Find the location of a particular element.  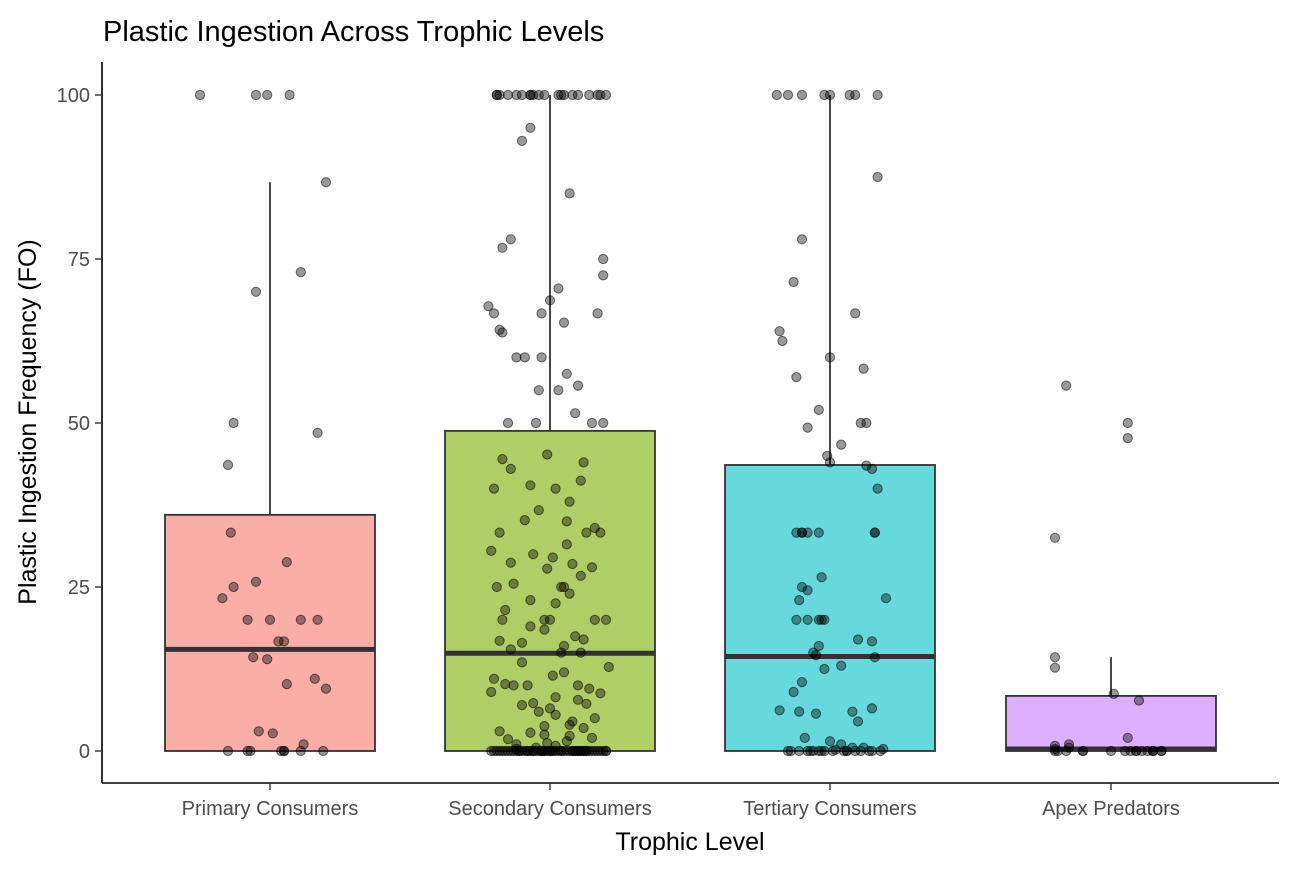

x-tick-label-apex-predators: Apex Predators is located at coordinates (1111, 809).